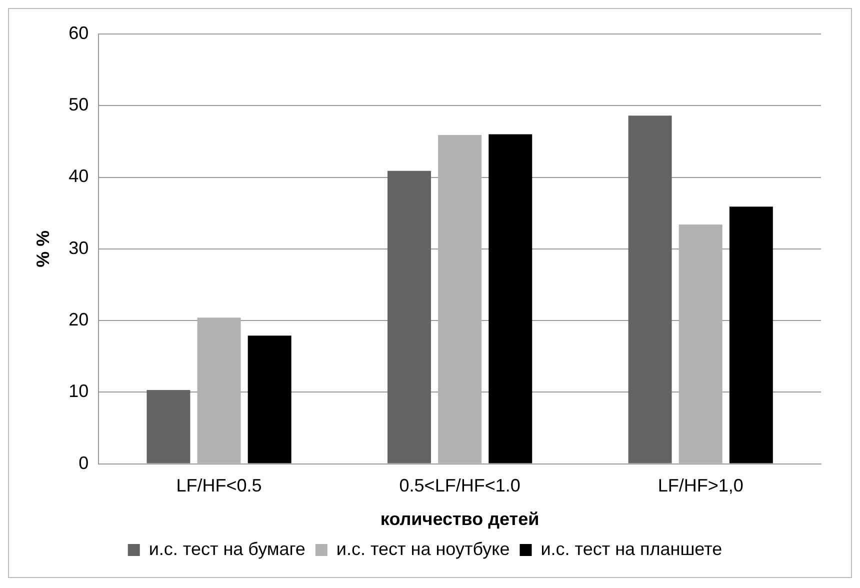 The image size is (860, 588). Describe the element at coordinates (219, 486) in the screenshot. I see `x-tick-label: LF/HF<0.5` at that location.